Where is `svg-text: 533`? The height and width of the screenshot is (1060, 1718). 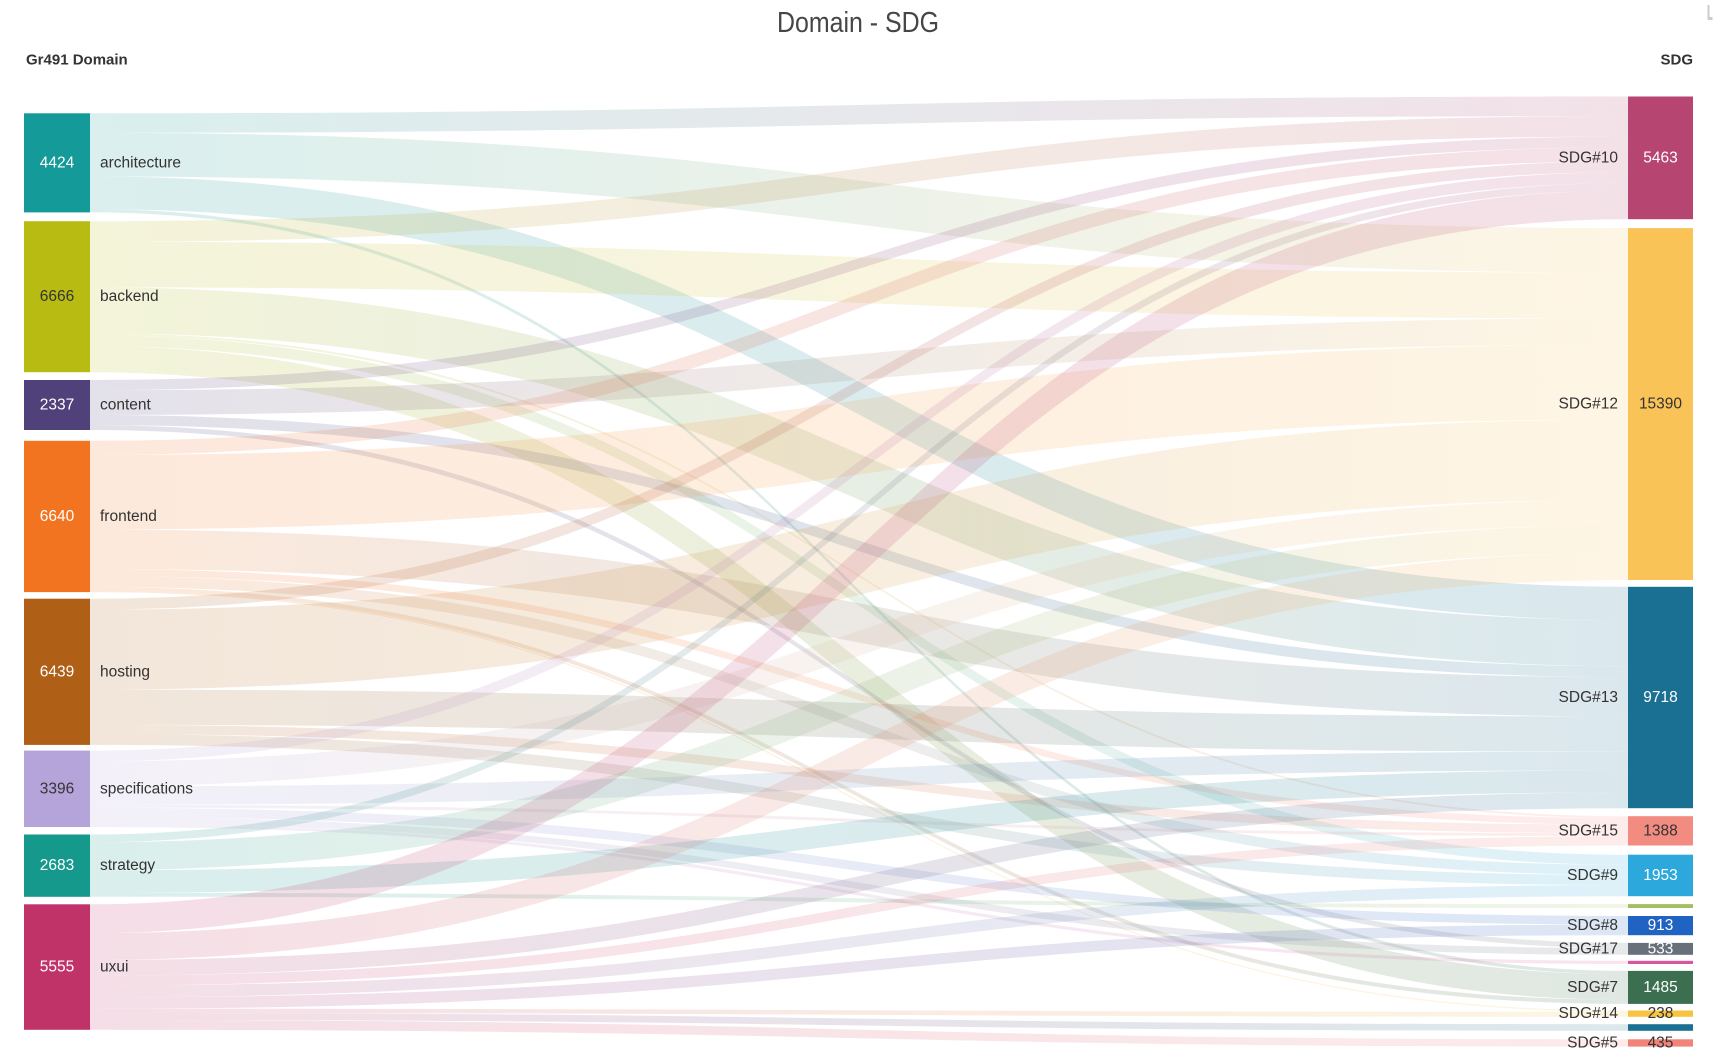
svg-text: 533 is located at coordinates (1661, 948).